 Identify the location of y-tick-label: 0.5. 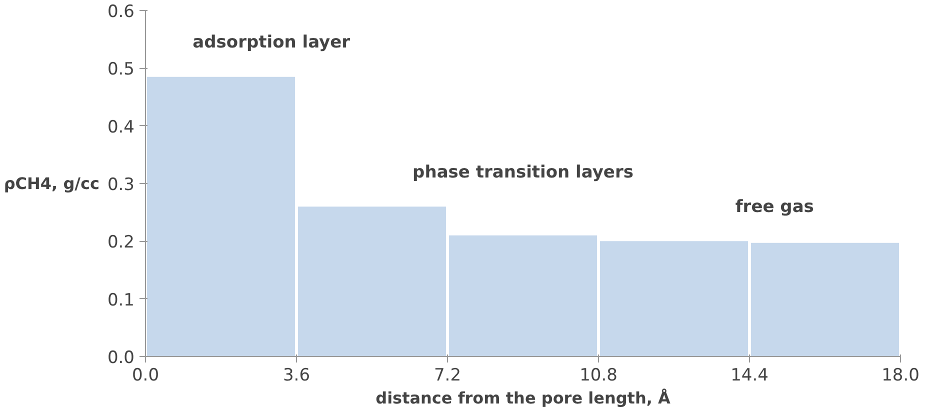
(121, 70).